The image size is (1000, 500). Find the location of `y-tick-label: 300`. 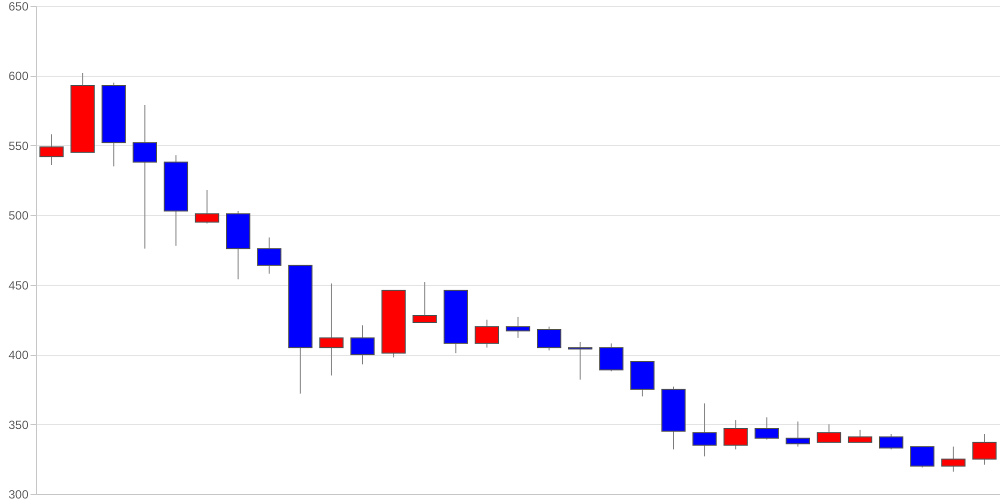

y-tick-label: 300 is located at coordinates (18, 494).